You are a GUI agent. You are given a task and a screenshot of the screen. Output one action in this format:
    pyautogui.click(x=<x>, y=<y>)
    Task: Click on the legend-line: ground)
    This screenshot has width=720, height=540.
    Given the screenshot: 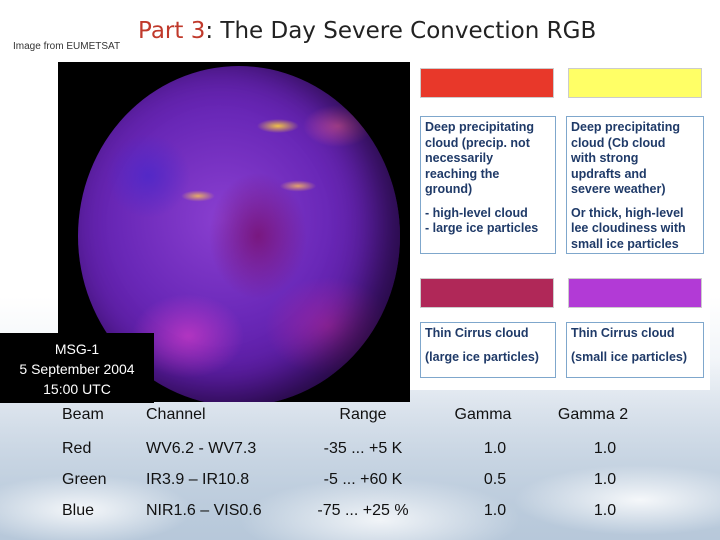 What is the action you would take?
    pyautogui.click(x=449, y=189)
    